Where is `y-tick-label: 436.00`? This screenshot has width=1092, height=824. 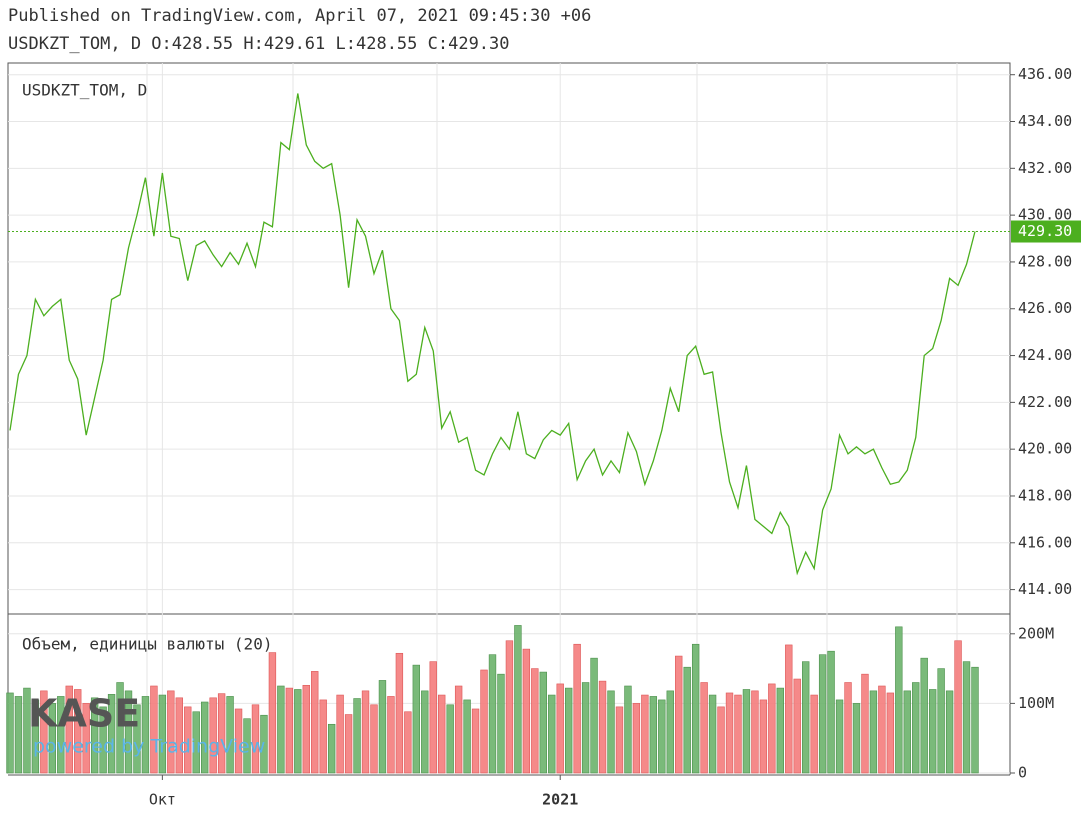
y-tick-label: 436.00 is located at coordinates (1045, 74).